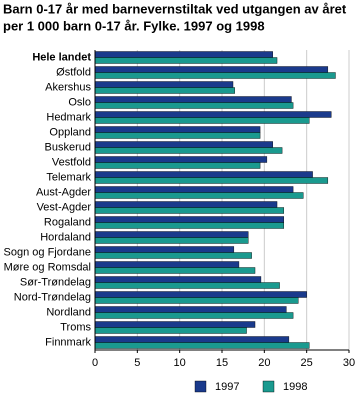  I want to click on y-tick-label: Møre og Romsdal, so click(47, 267).